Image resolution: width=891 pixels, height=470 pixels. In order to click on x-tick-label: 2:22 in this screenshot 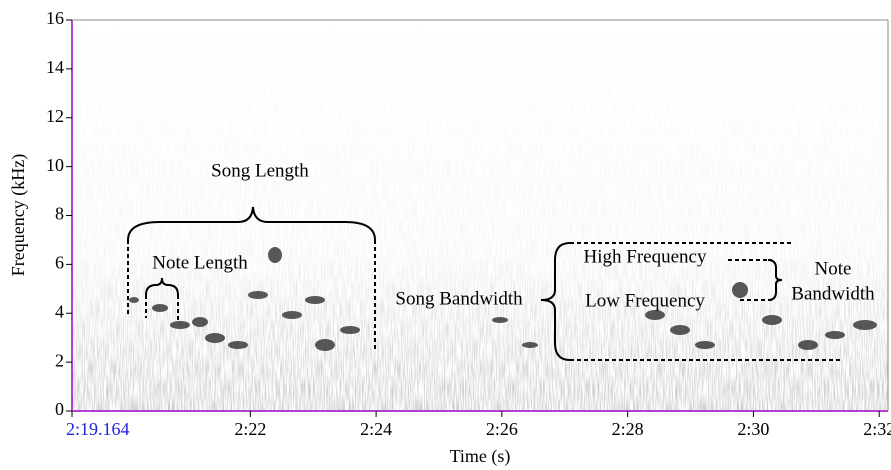, I will do `click(250, 429)`.